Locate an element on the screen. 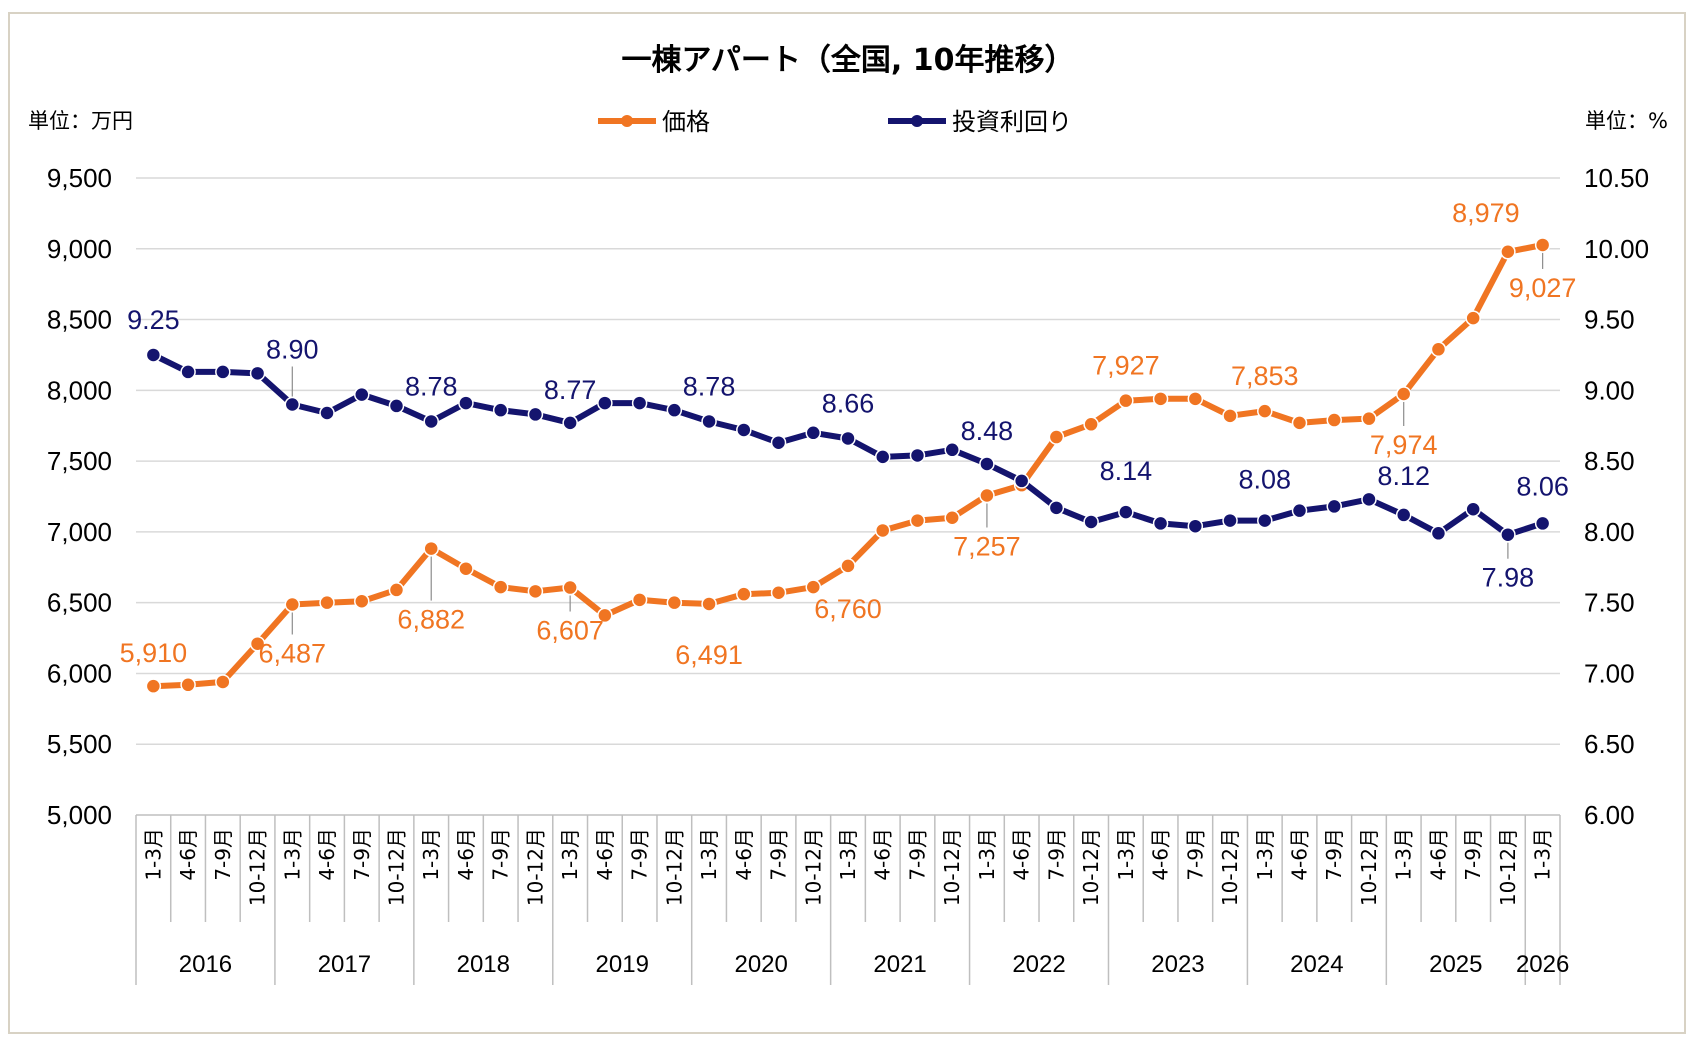 The height and width of the screenshot is (1046, 1696). year-label: 2017 is located at coordinates (344, 964).